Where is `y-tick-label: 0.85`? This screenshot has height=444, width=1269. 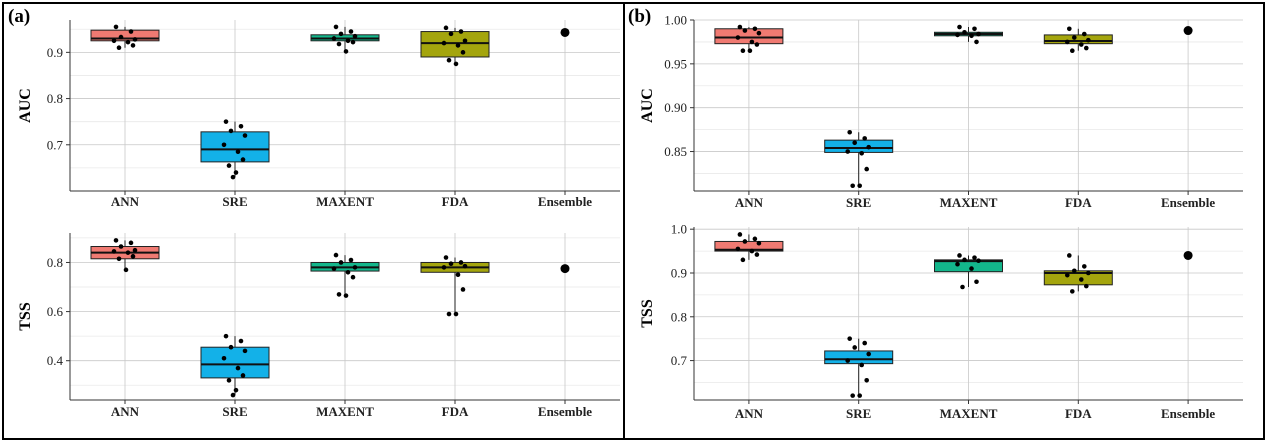
y-tick-label: 0.85 is located at coordinates (675, 151).